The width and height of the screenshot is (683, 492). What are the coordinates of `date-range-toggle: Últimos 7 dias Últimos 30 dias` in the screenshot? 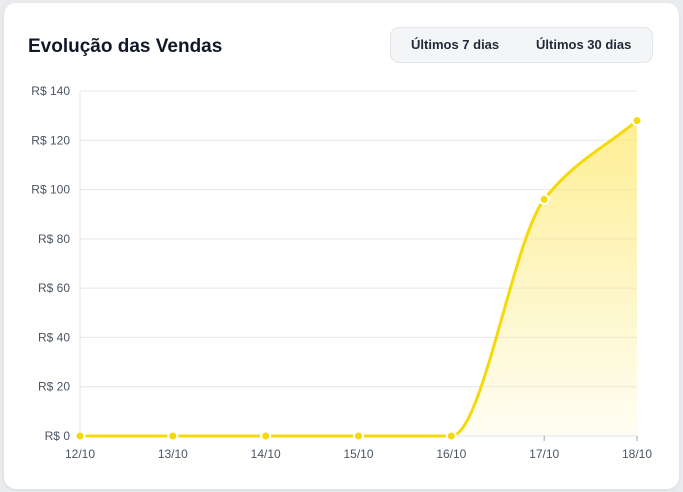 It's located at (521, 45).